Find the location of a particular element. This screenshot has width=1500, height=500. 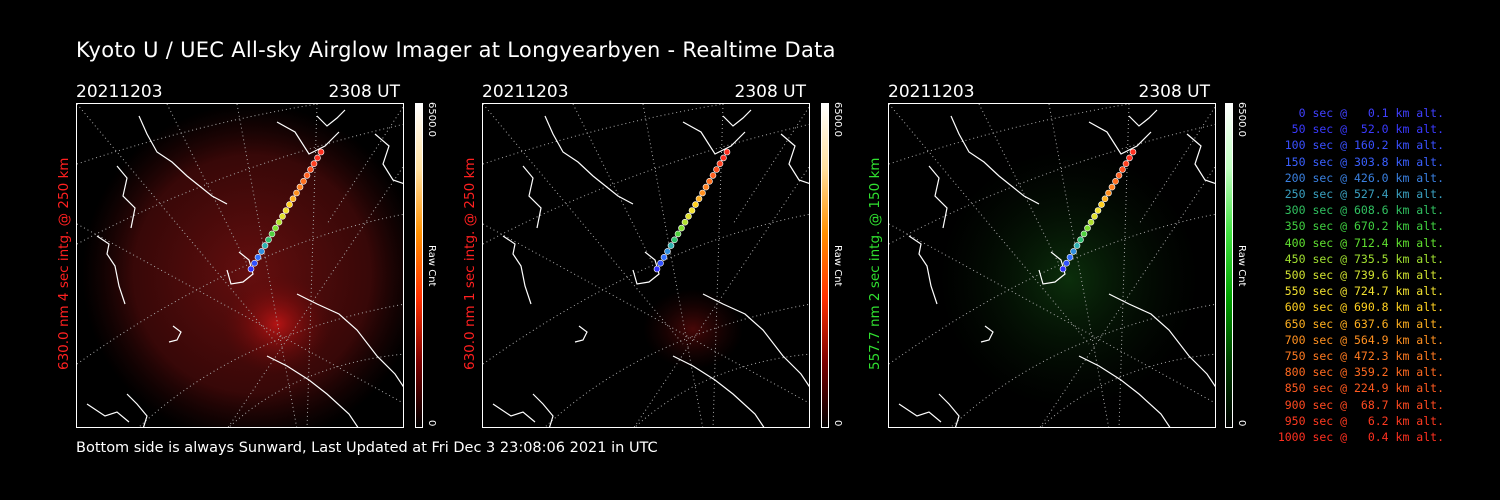

panel-2-colorbar-max: 6500.0 is located at coordinates (837, 119).